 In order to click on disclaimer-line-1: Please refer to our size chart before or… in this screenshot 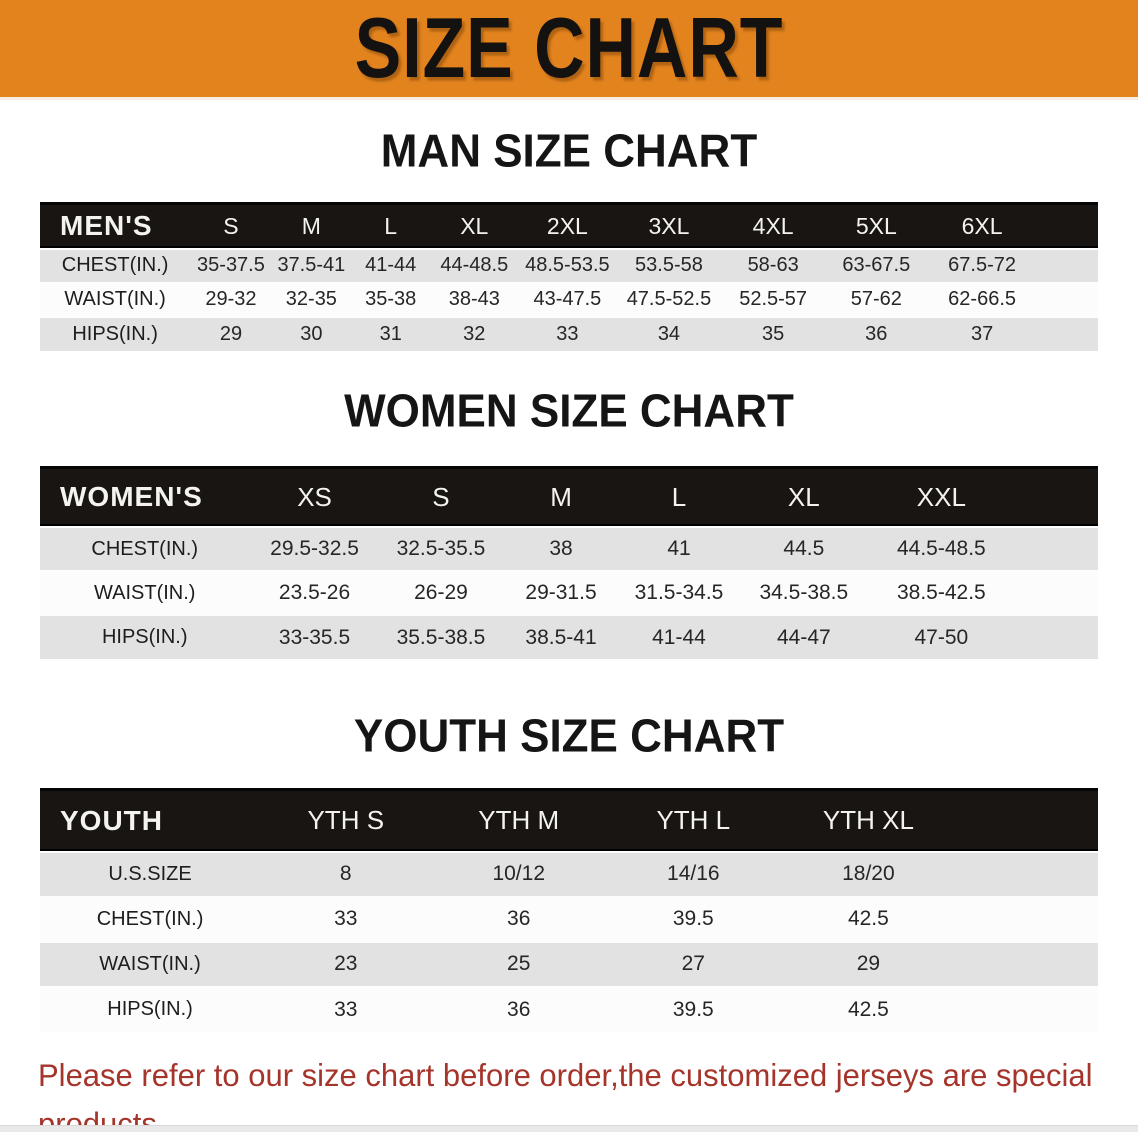, I will do `click(565, 1094)`.